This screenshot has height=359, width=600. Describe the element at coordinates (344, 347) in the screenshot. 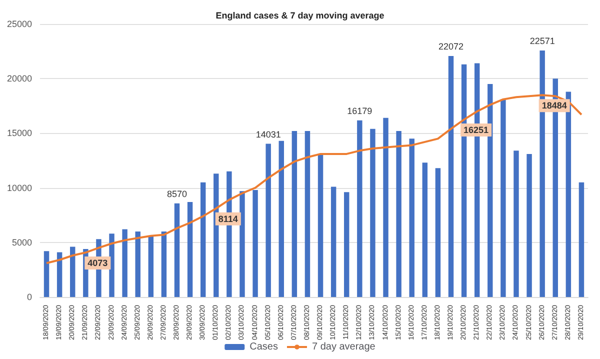

I see `legend-label: 7 day average` at that location.